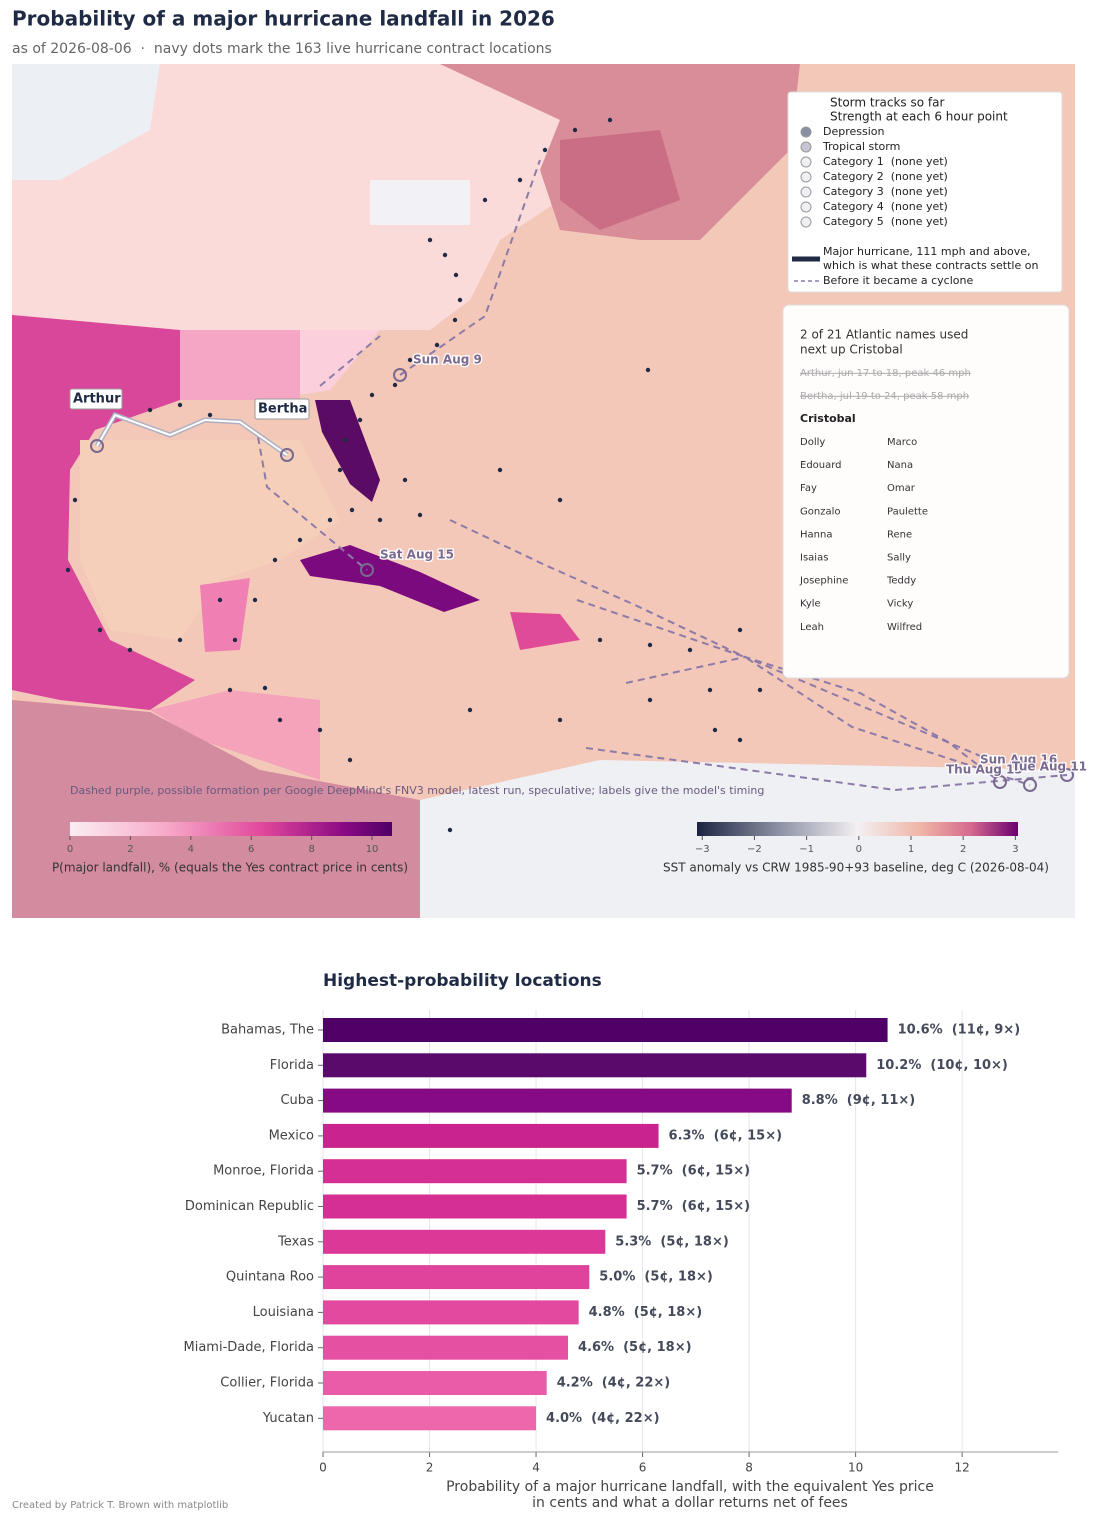  I want to click on value-label: 4.6% (5¢, 18×), so click(635, 1347).